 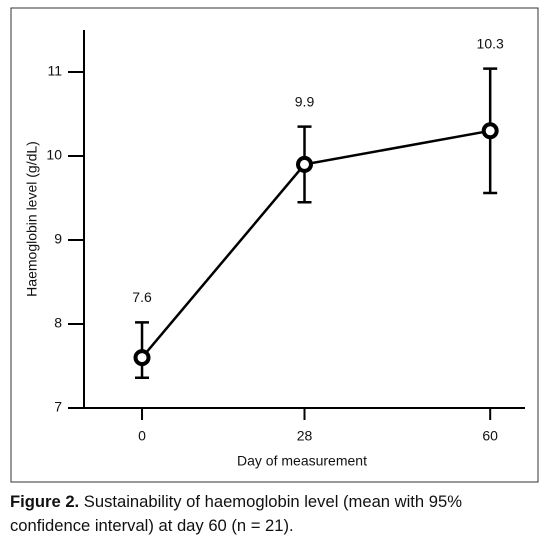 I want to click on y-tick-label: 7, so click(x=58, y=407).